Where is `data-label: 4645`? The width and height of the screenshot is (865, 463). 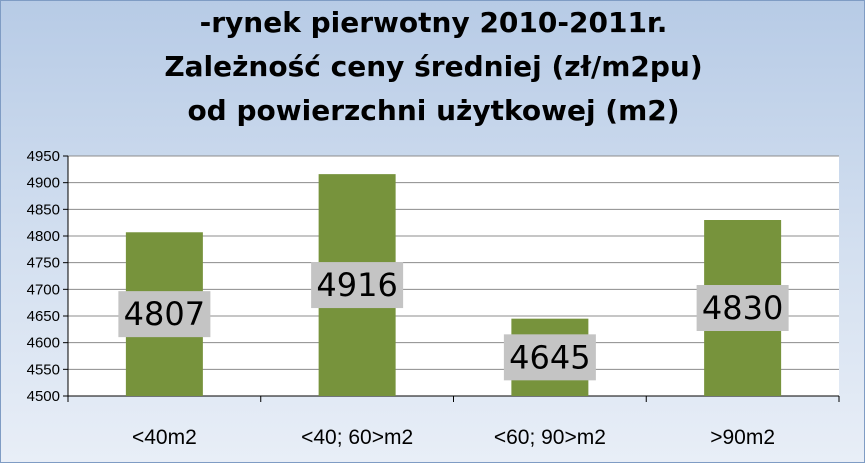 data-label: 4645 is located at coordinates (549, 357).